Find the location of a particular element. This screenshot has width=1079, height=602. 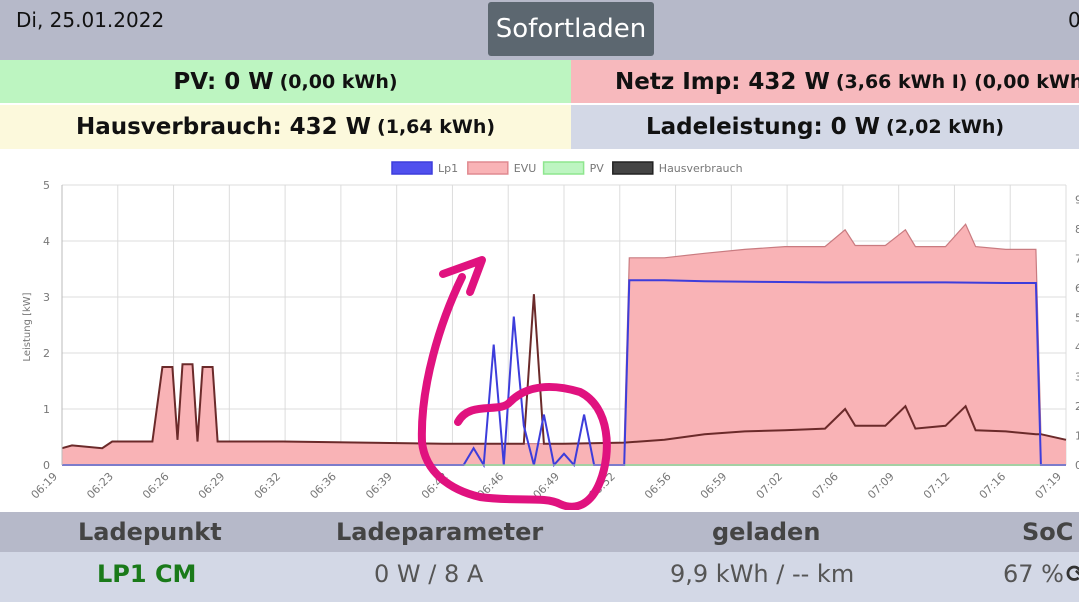

right-tick-label: 5 is located at coordinates (1077, 318).